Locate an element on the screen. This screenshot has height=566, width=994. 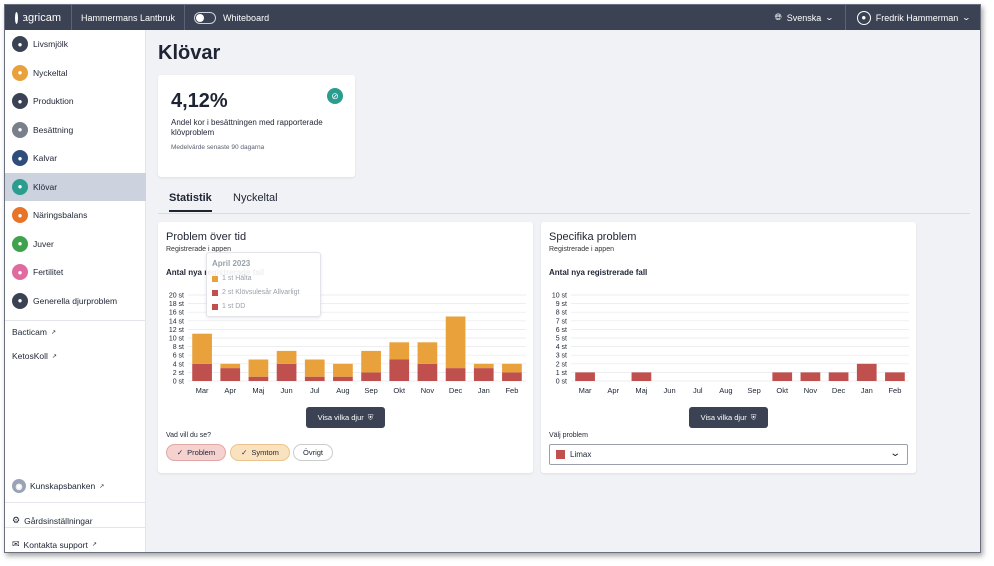
x-tick-label: Jun is located at coordinates (670, 390).